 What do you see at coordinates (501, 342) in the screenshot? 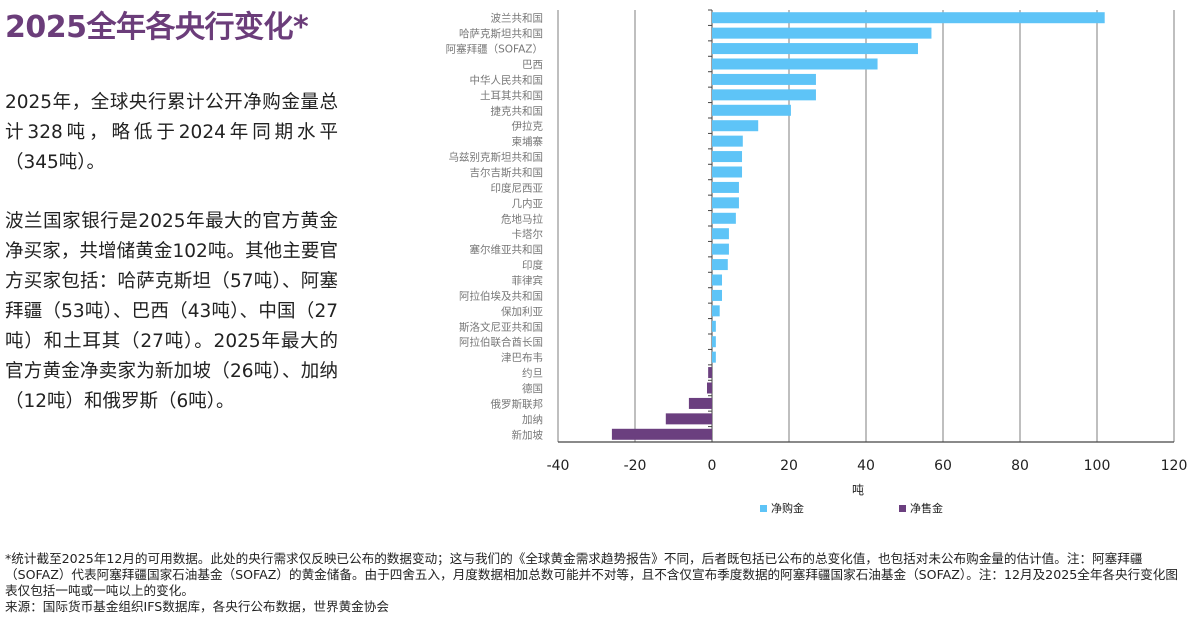
I see `category-label: 阿拉伯联合酋长国` at bounding box center [501, 342].